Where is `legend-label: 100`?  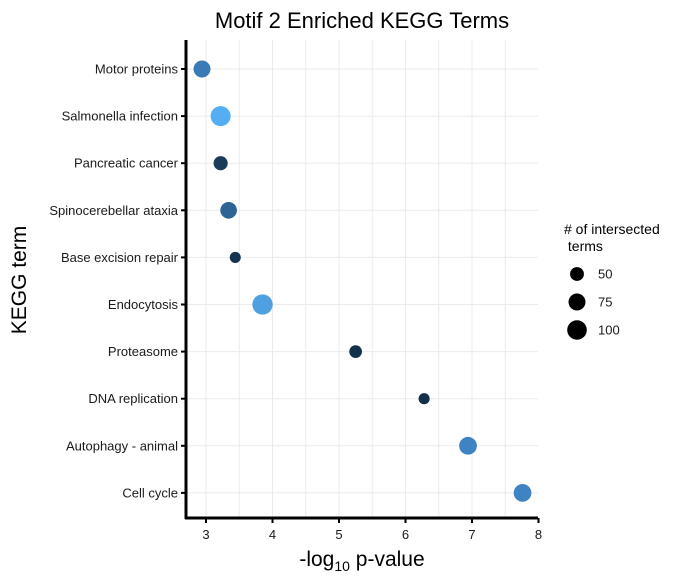 legend-label: 100 is located at coordinates (609, 330).